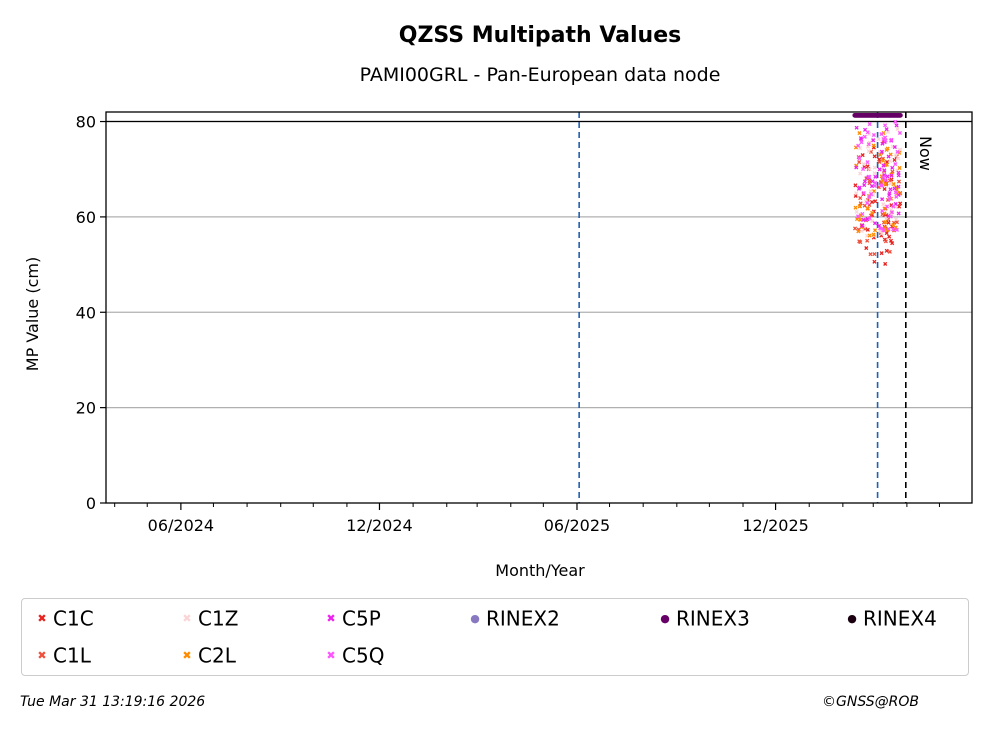 The width and height of the screenshot is (993, 734). I want to click on x-tick-label: 12/2025, so click(775, 525).